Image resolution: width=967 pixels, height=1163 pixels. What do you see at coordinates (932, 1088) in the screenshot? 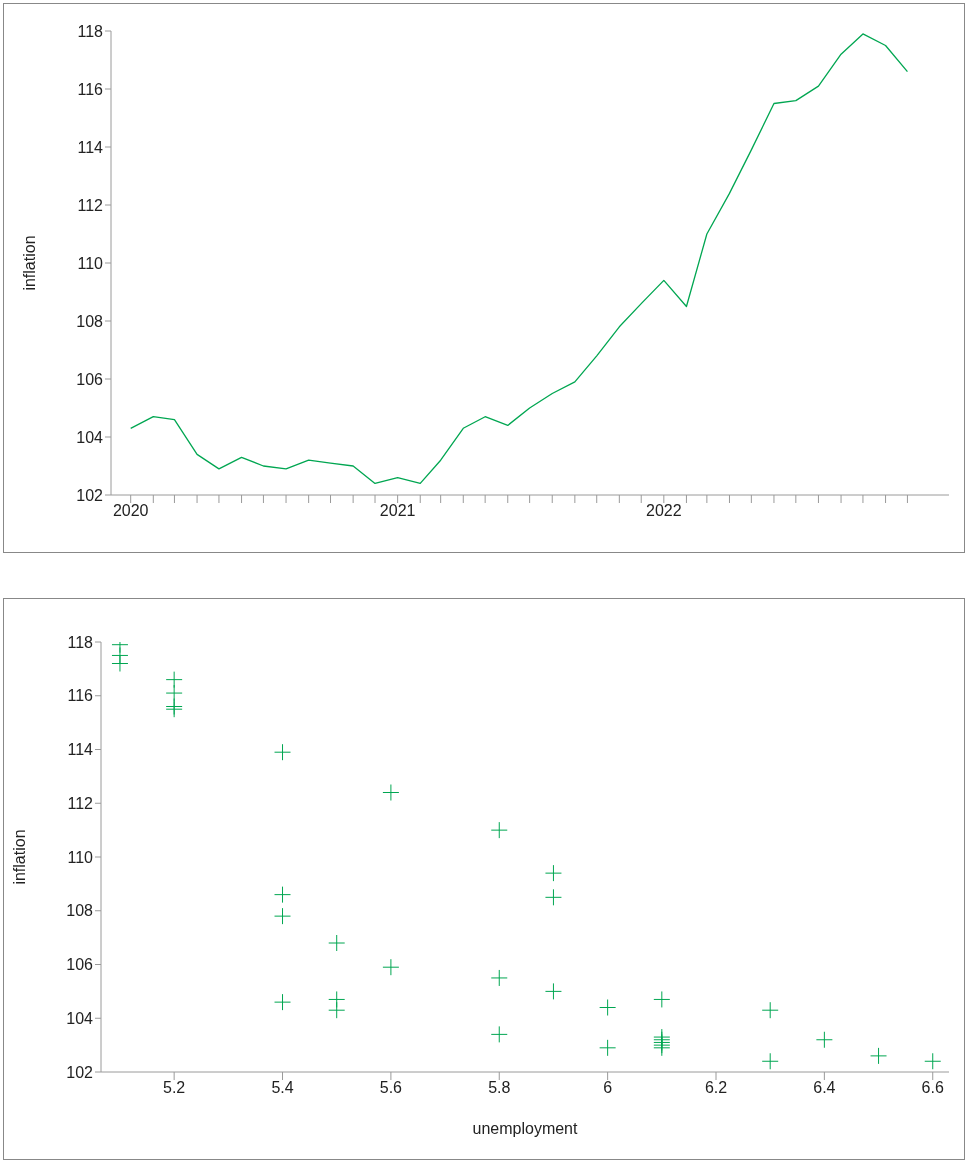
I see `x-tick-label: 6.6` at bounding box center [932, 1088].